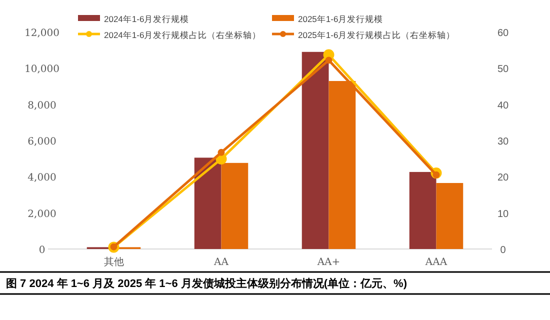 The height and width of the screenshot is (320, 550). What do you see at coordinates (503, 70) in the screenshot?
I see `y2-tick-label: 50` at bounding box center [503, 70].